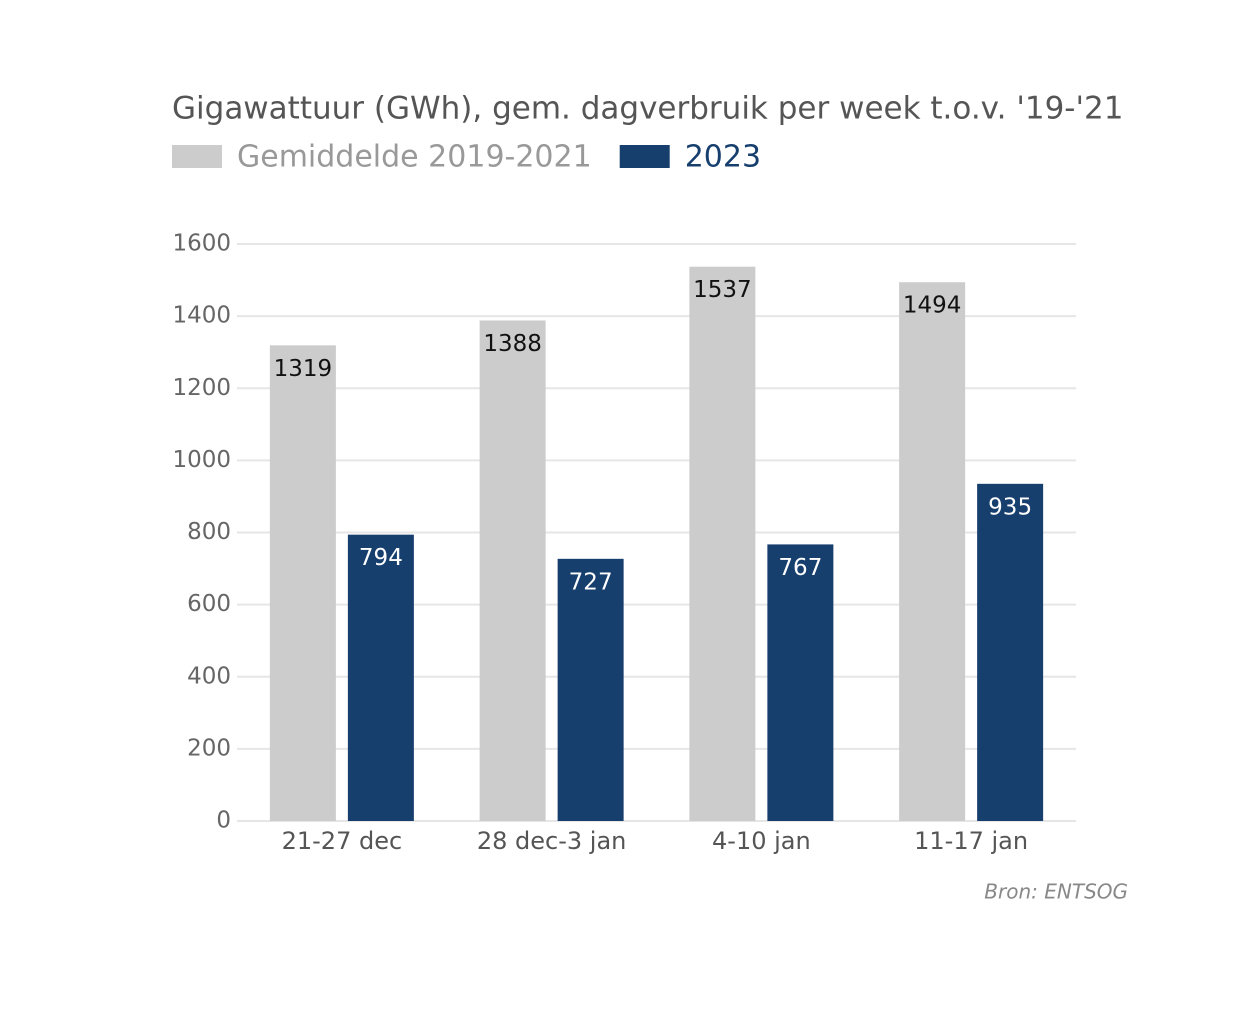 This screenshot has width=1250, height=1014. What do you see at coordinates (1010, 507) in the screenshot?
I see `value-label: 935` at bounding box center [1010, 507].